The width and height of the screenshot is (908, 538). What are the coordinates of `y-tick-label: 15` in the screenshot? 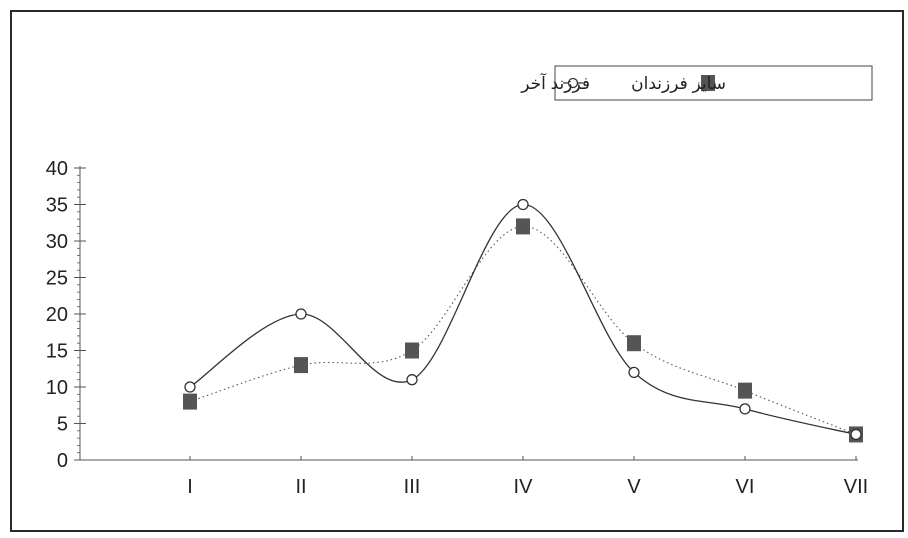 It's located at (57, 352).